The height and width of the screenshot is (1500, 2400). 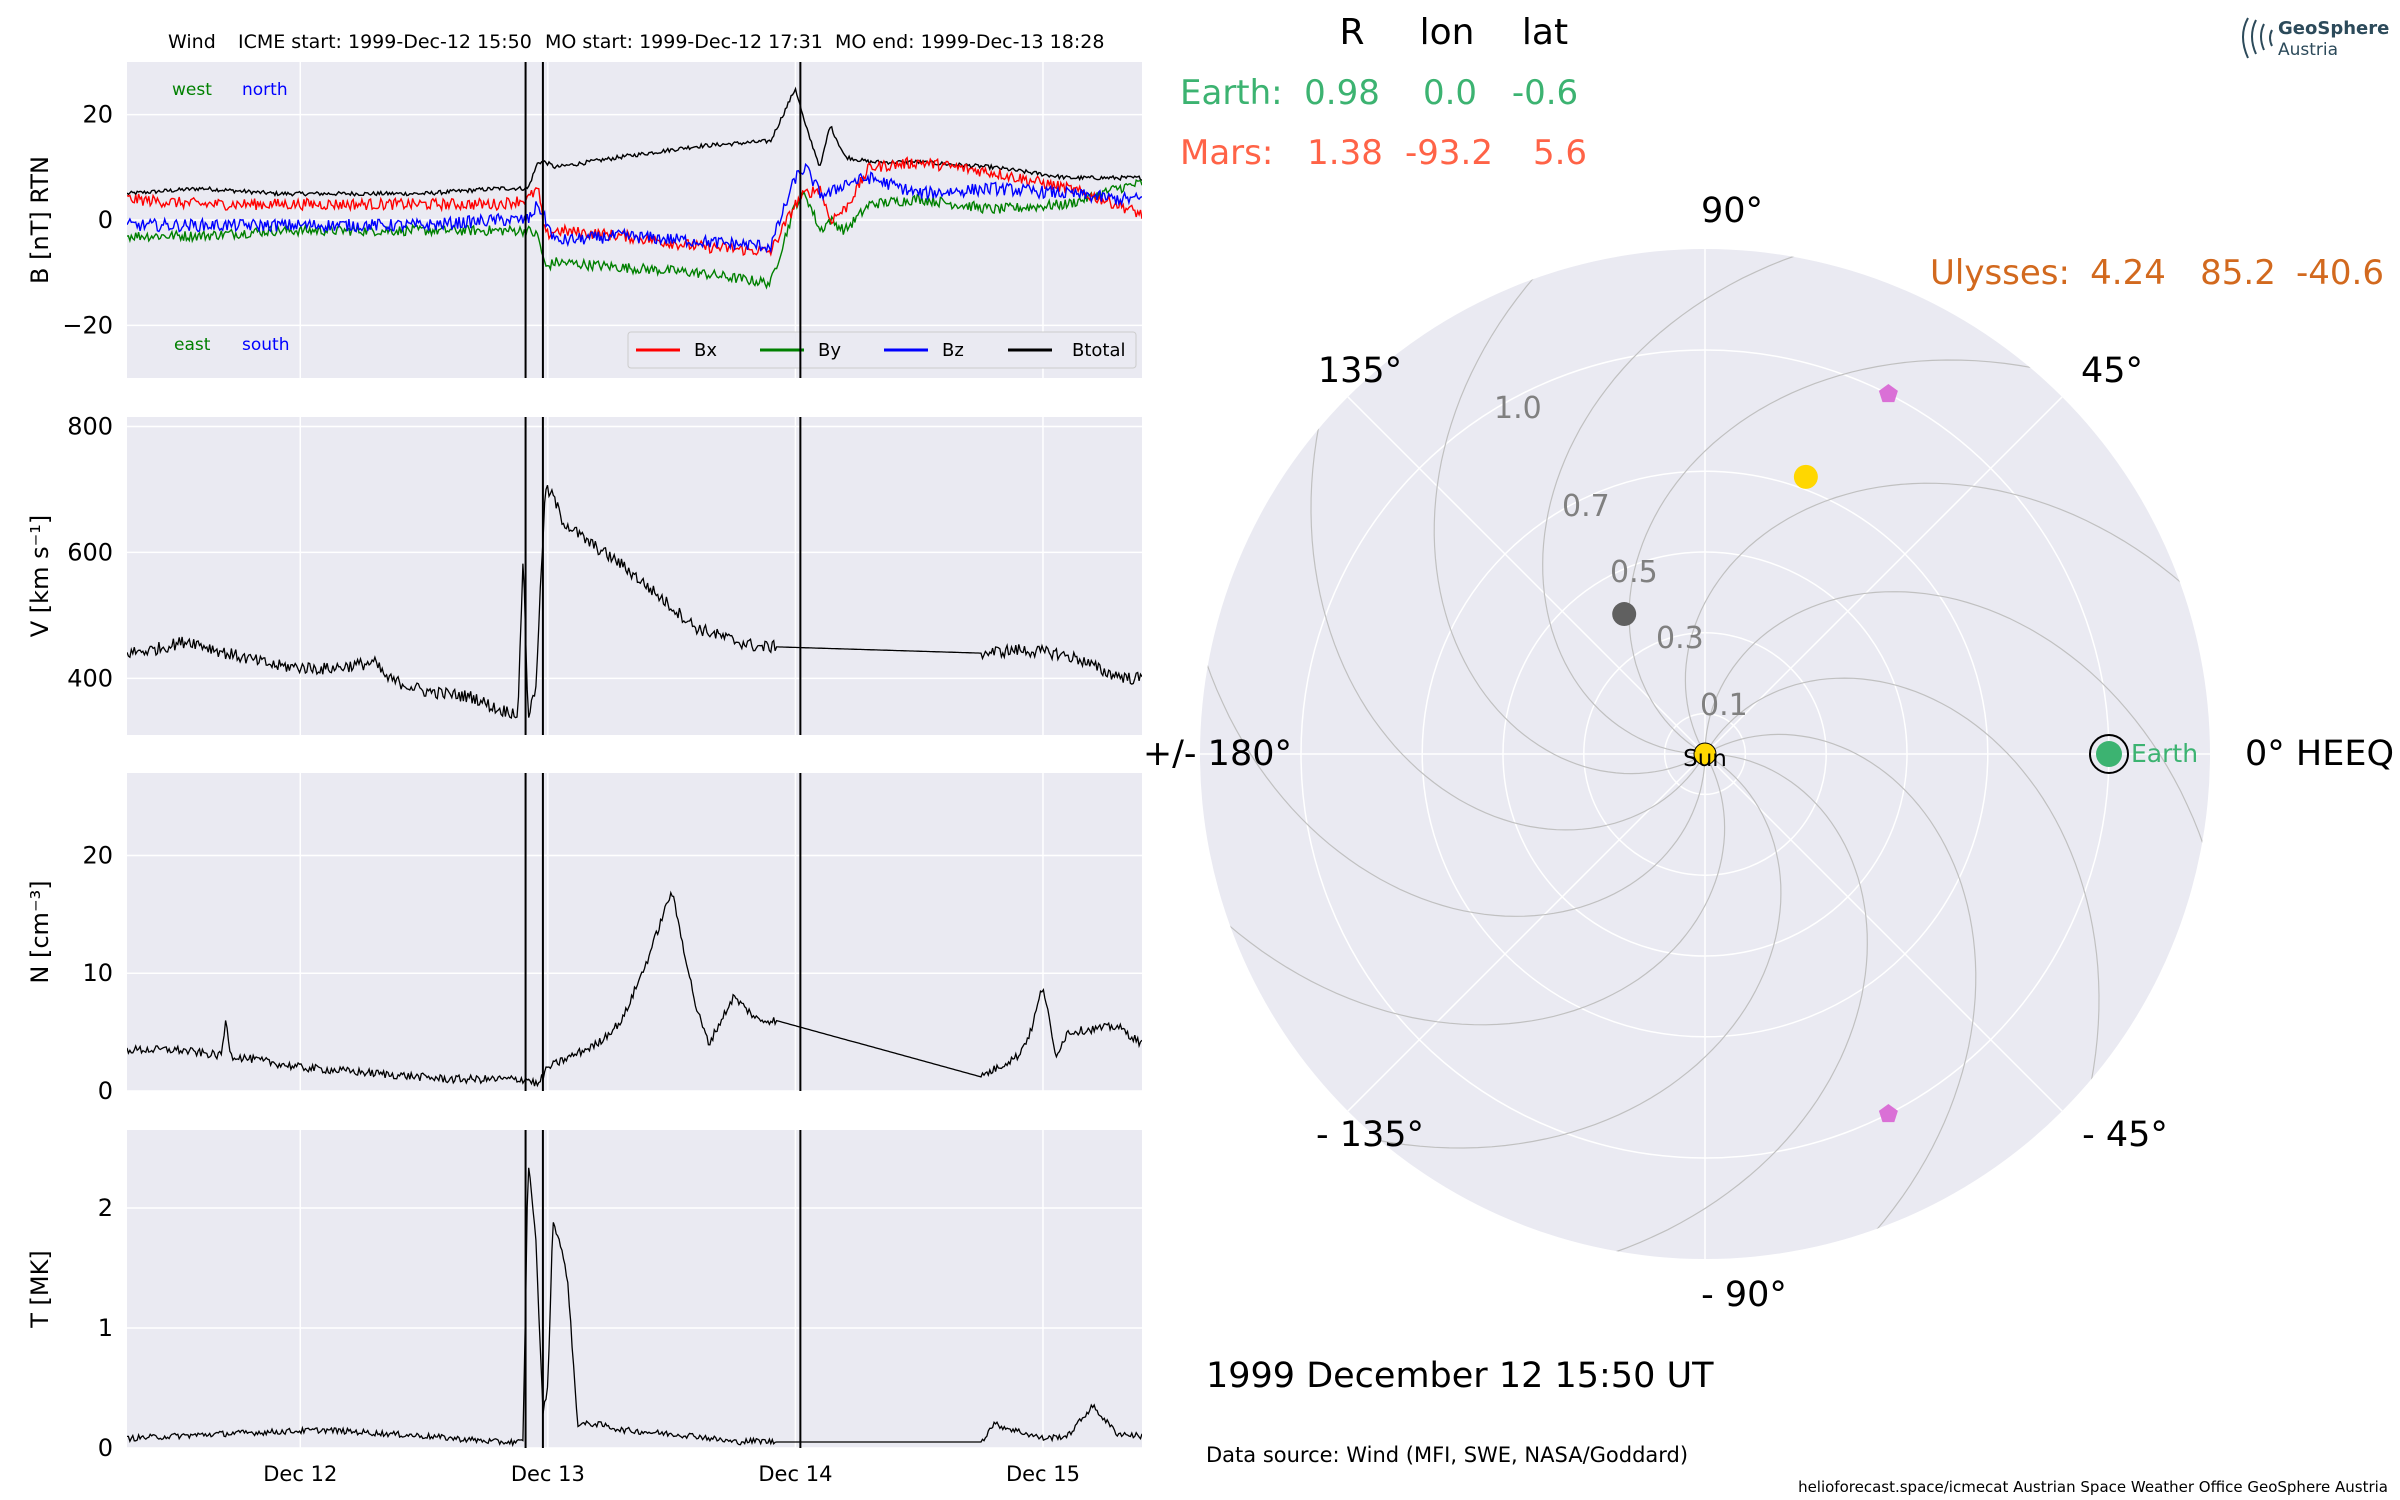 I want to click on annotation-north: north, so click(x=265, y=90).